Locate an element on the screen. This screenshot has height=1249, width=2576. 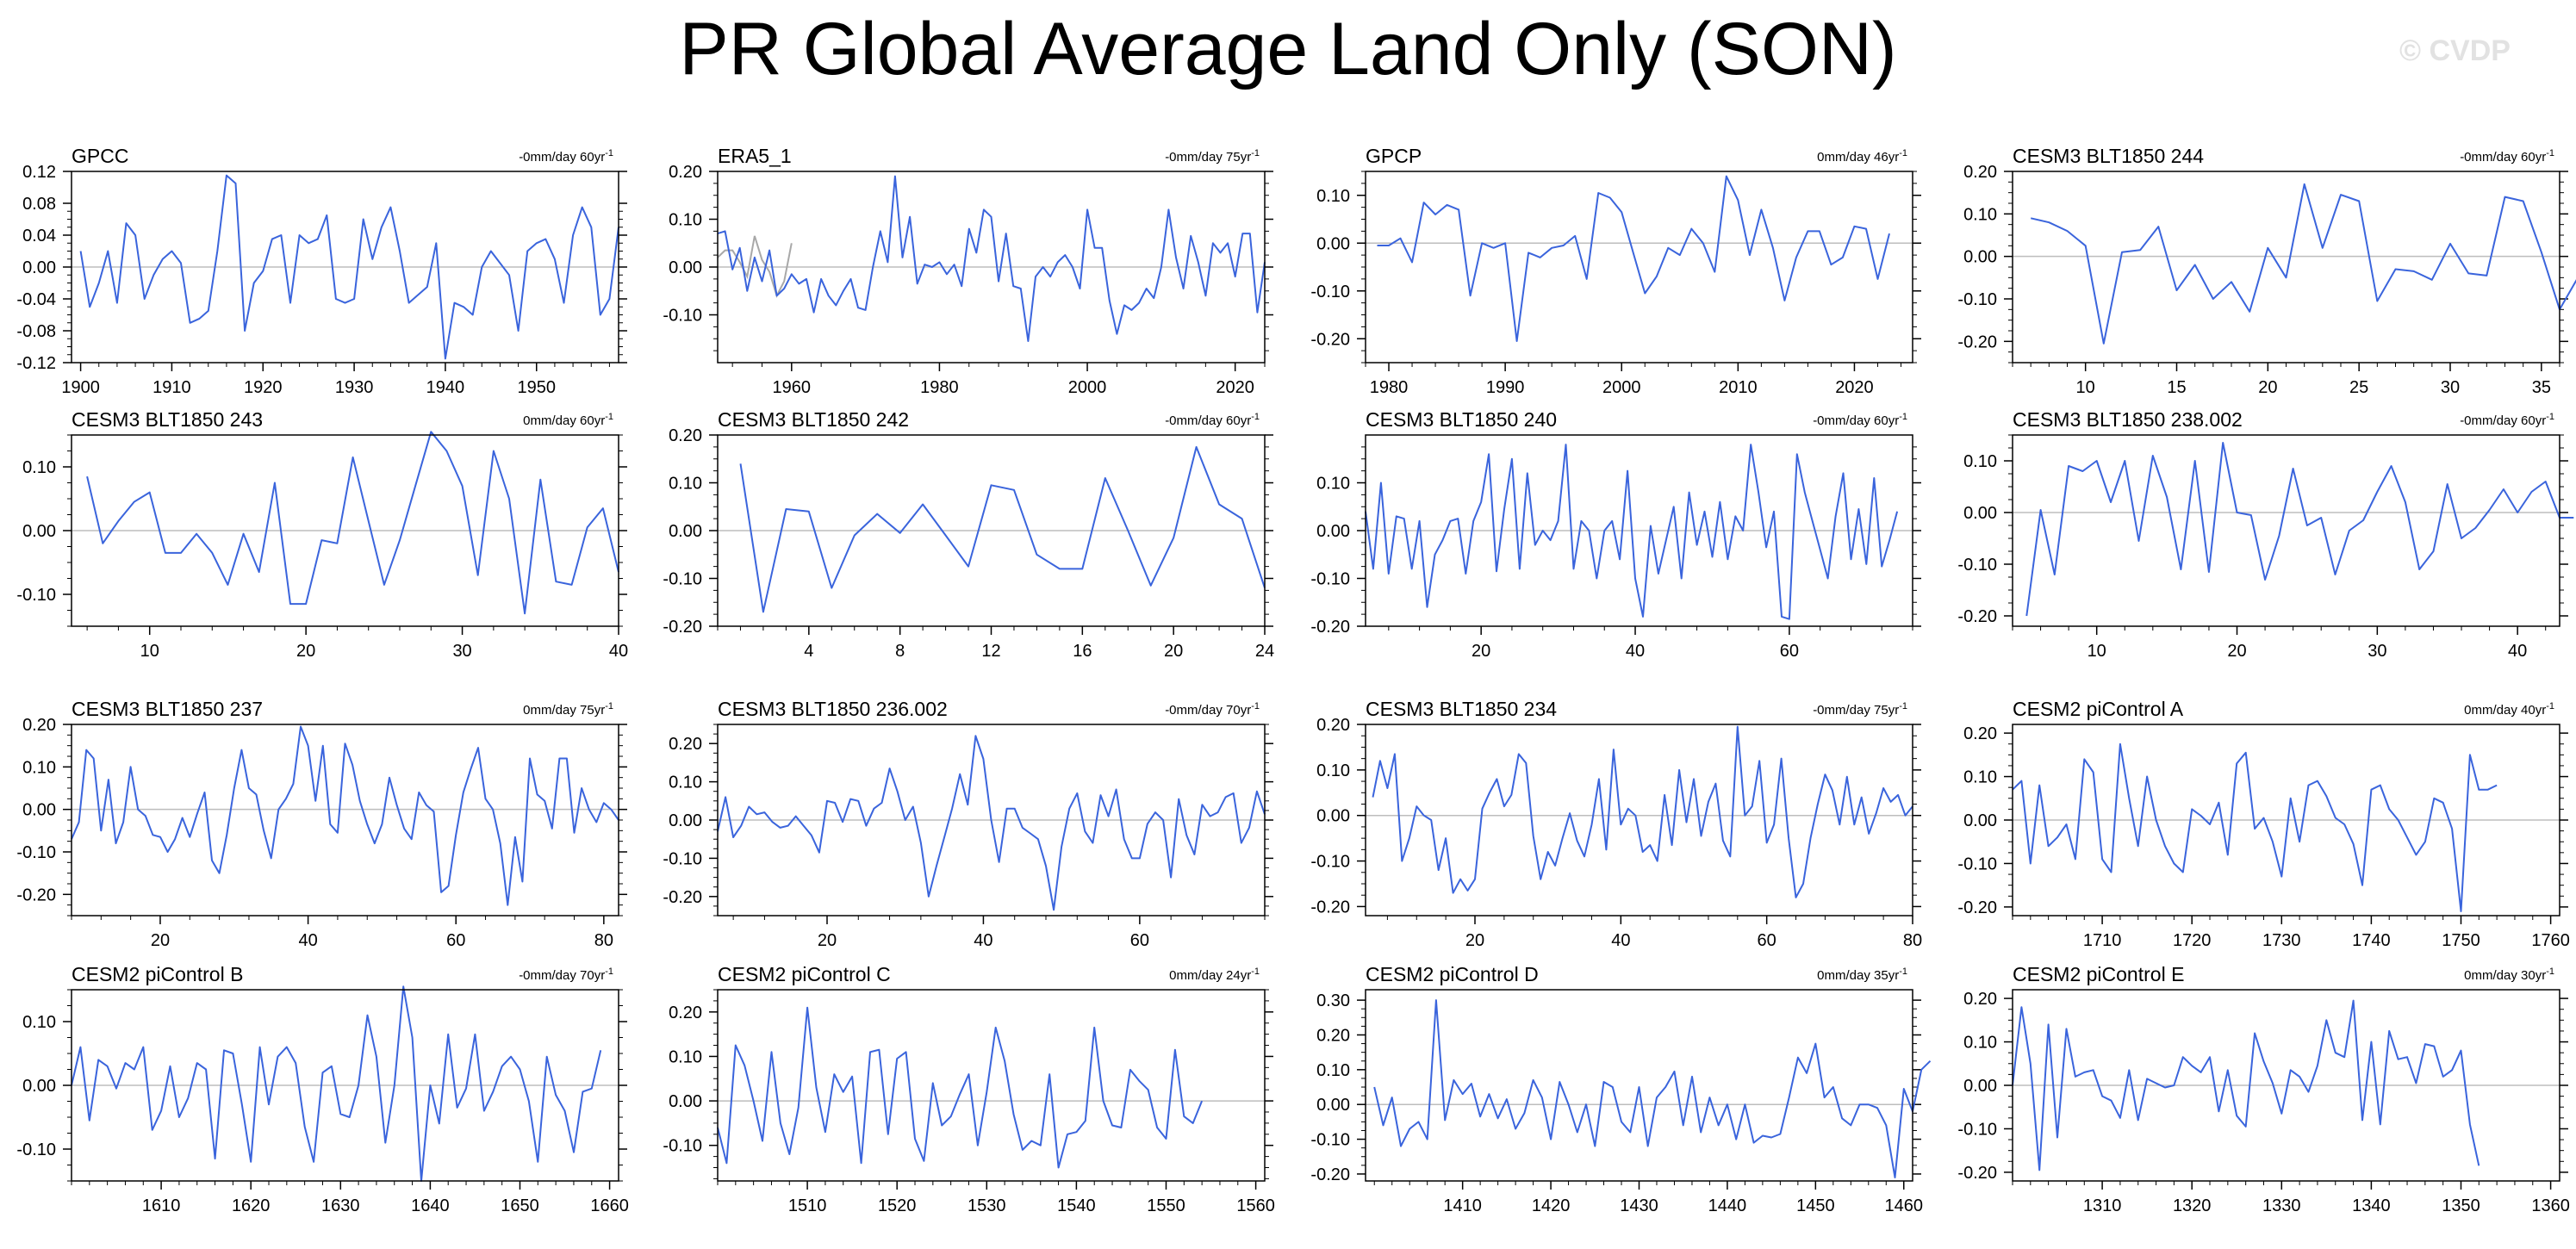
x-tick-label: 1340 is located at coordinates (2372, 1205).